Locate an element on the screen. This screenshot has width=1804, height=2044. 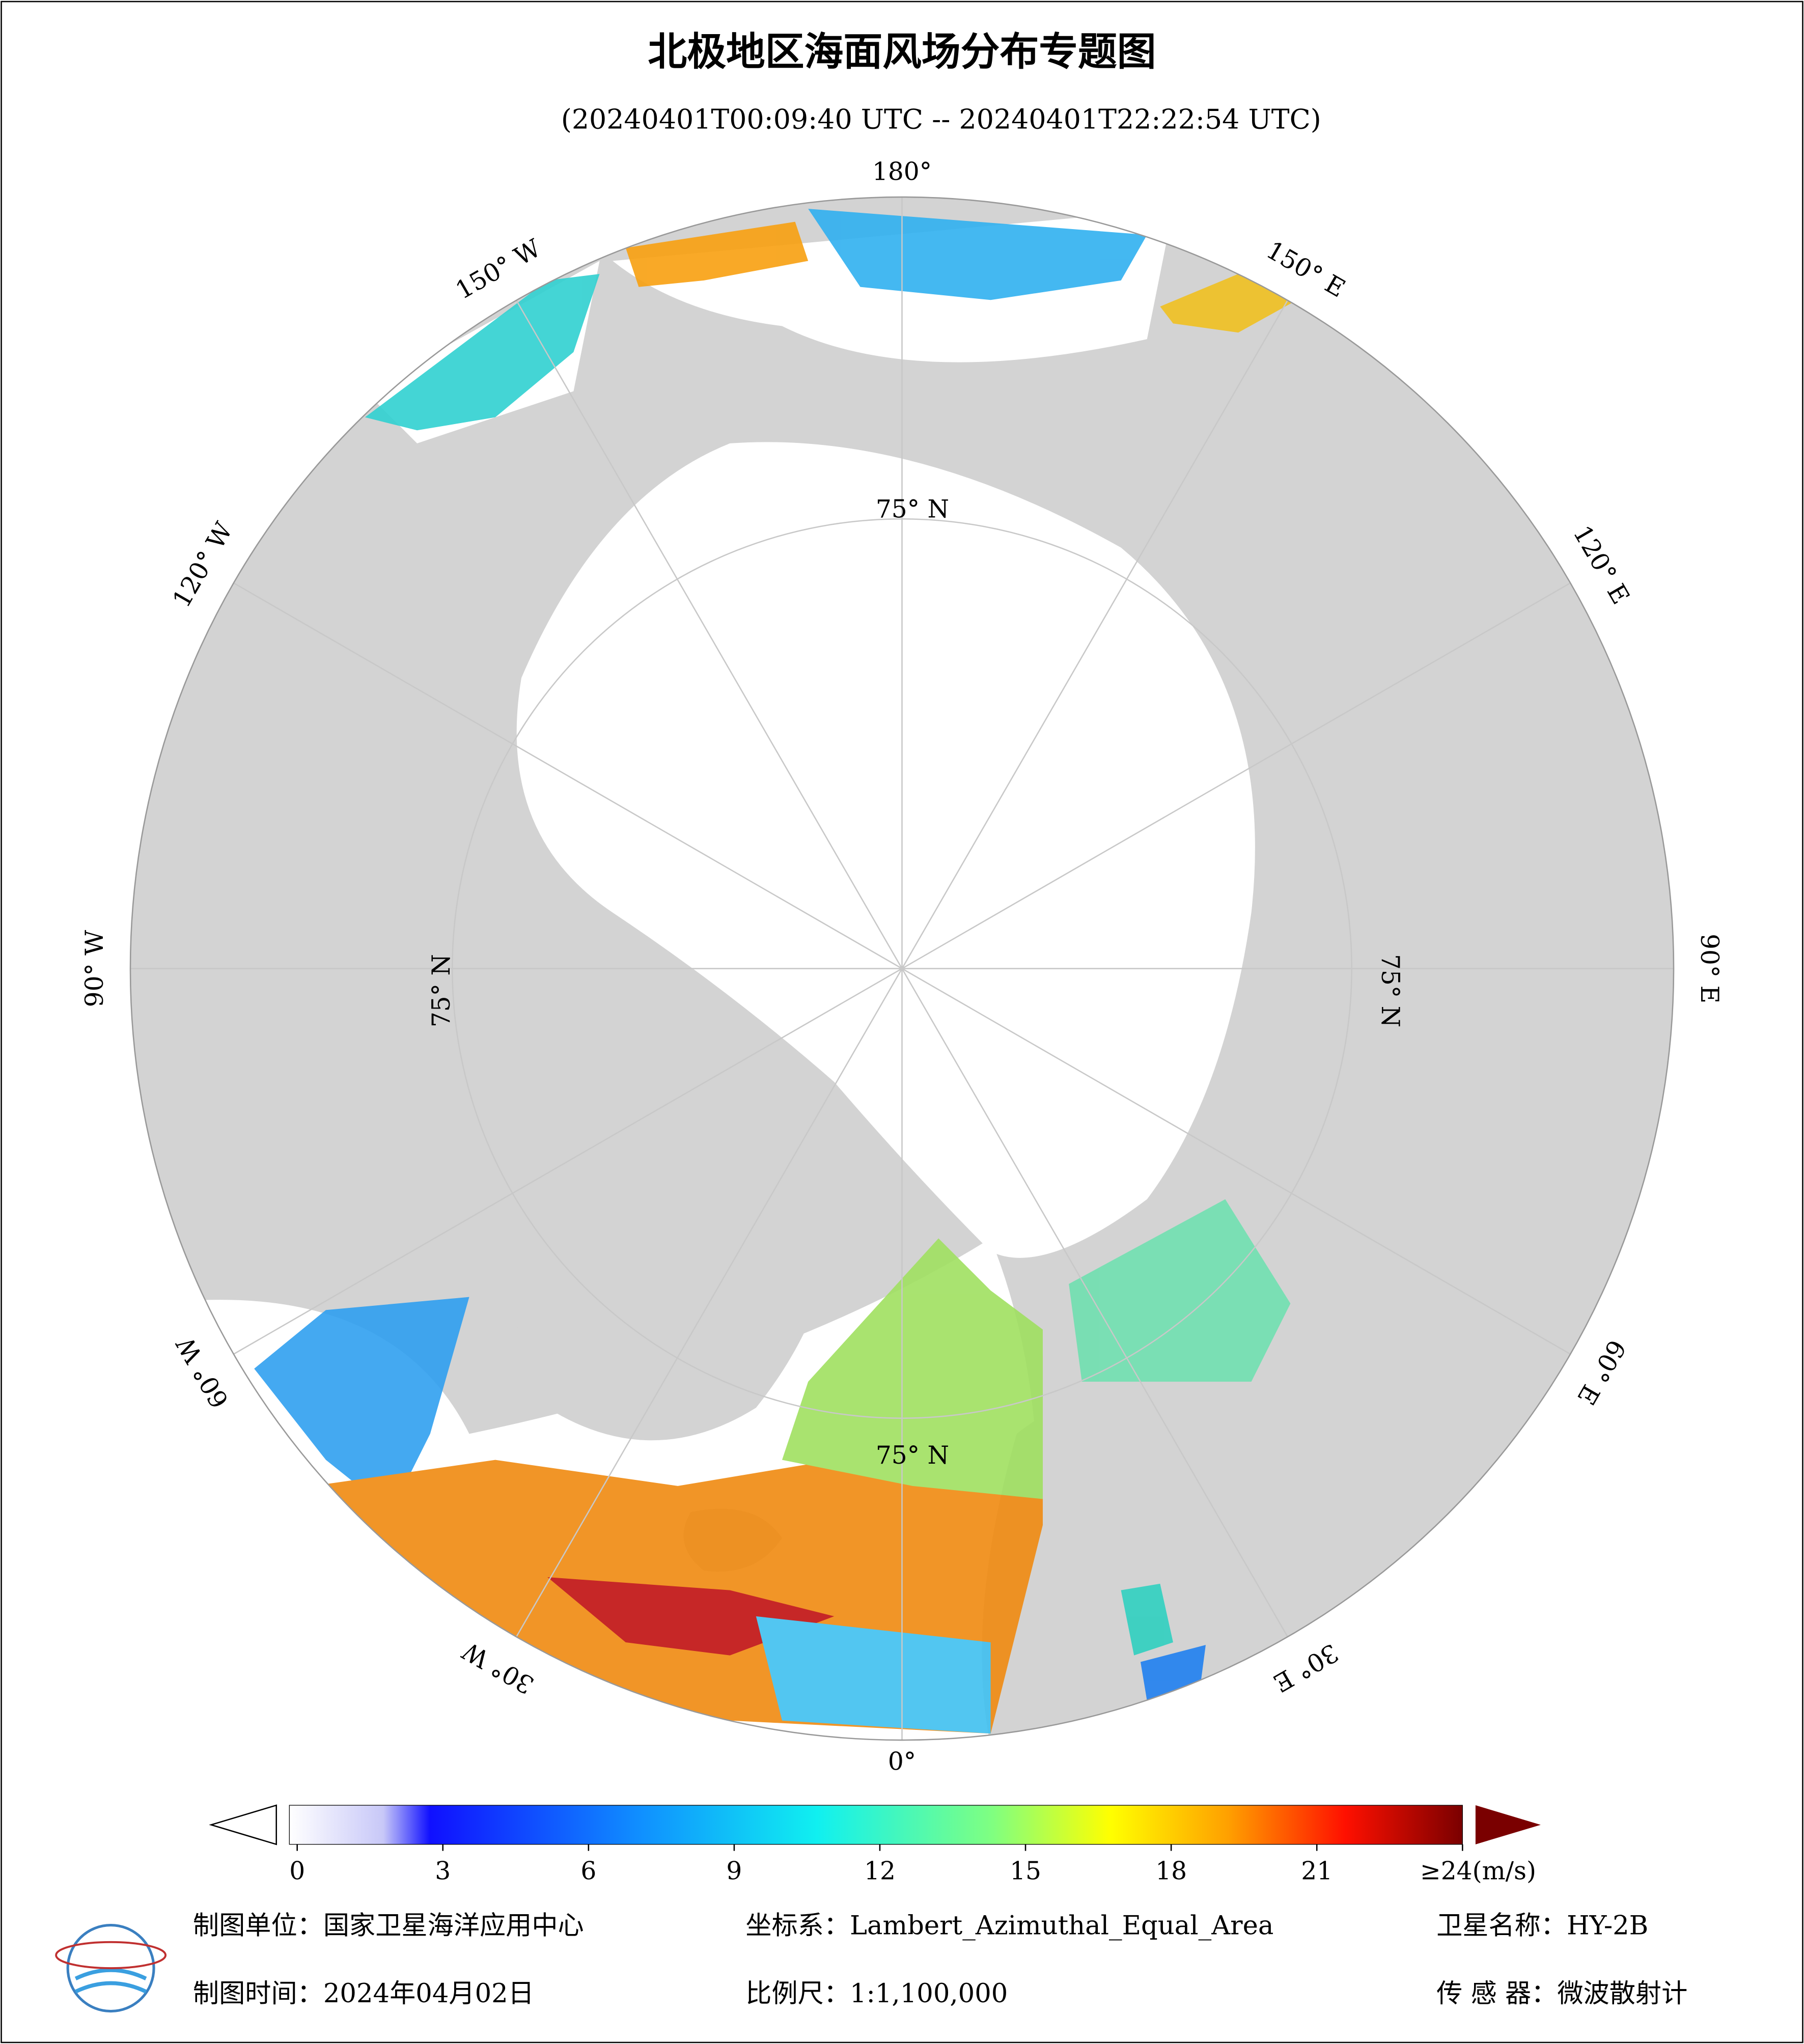
colorbar-high-arrow is located at coordinates (1508, 1824).